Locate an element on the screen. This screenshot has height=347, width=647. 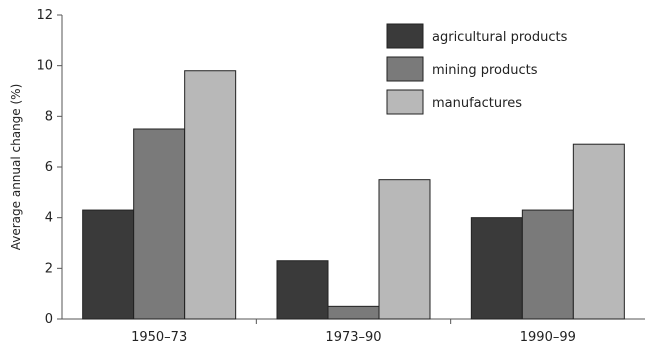
x-category-label: 1990–99 is located at coordinates (548, 337).